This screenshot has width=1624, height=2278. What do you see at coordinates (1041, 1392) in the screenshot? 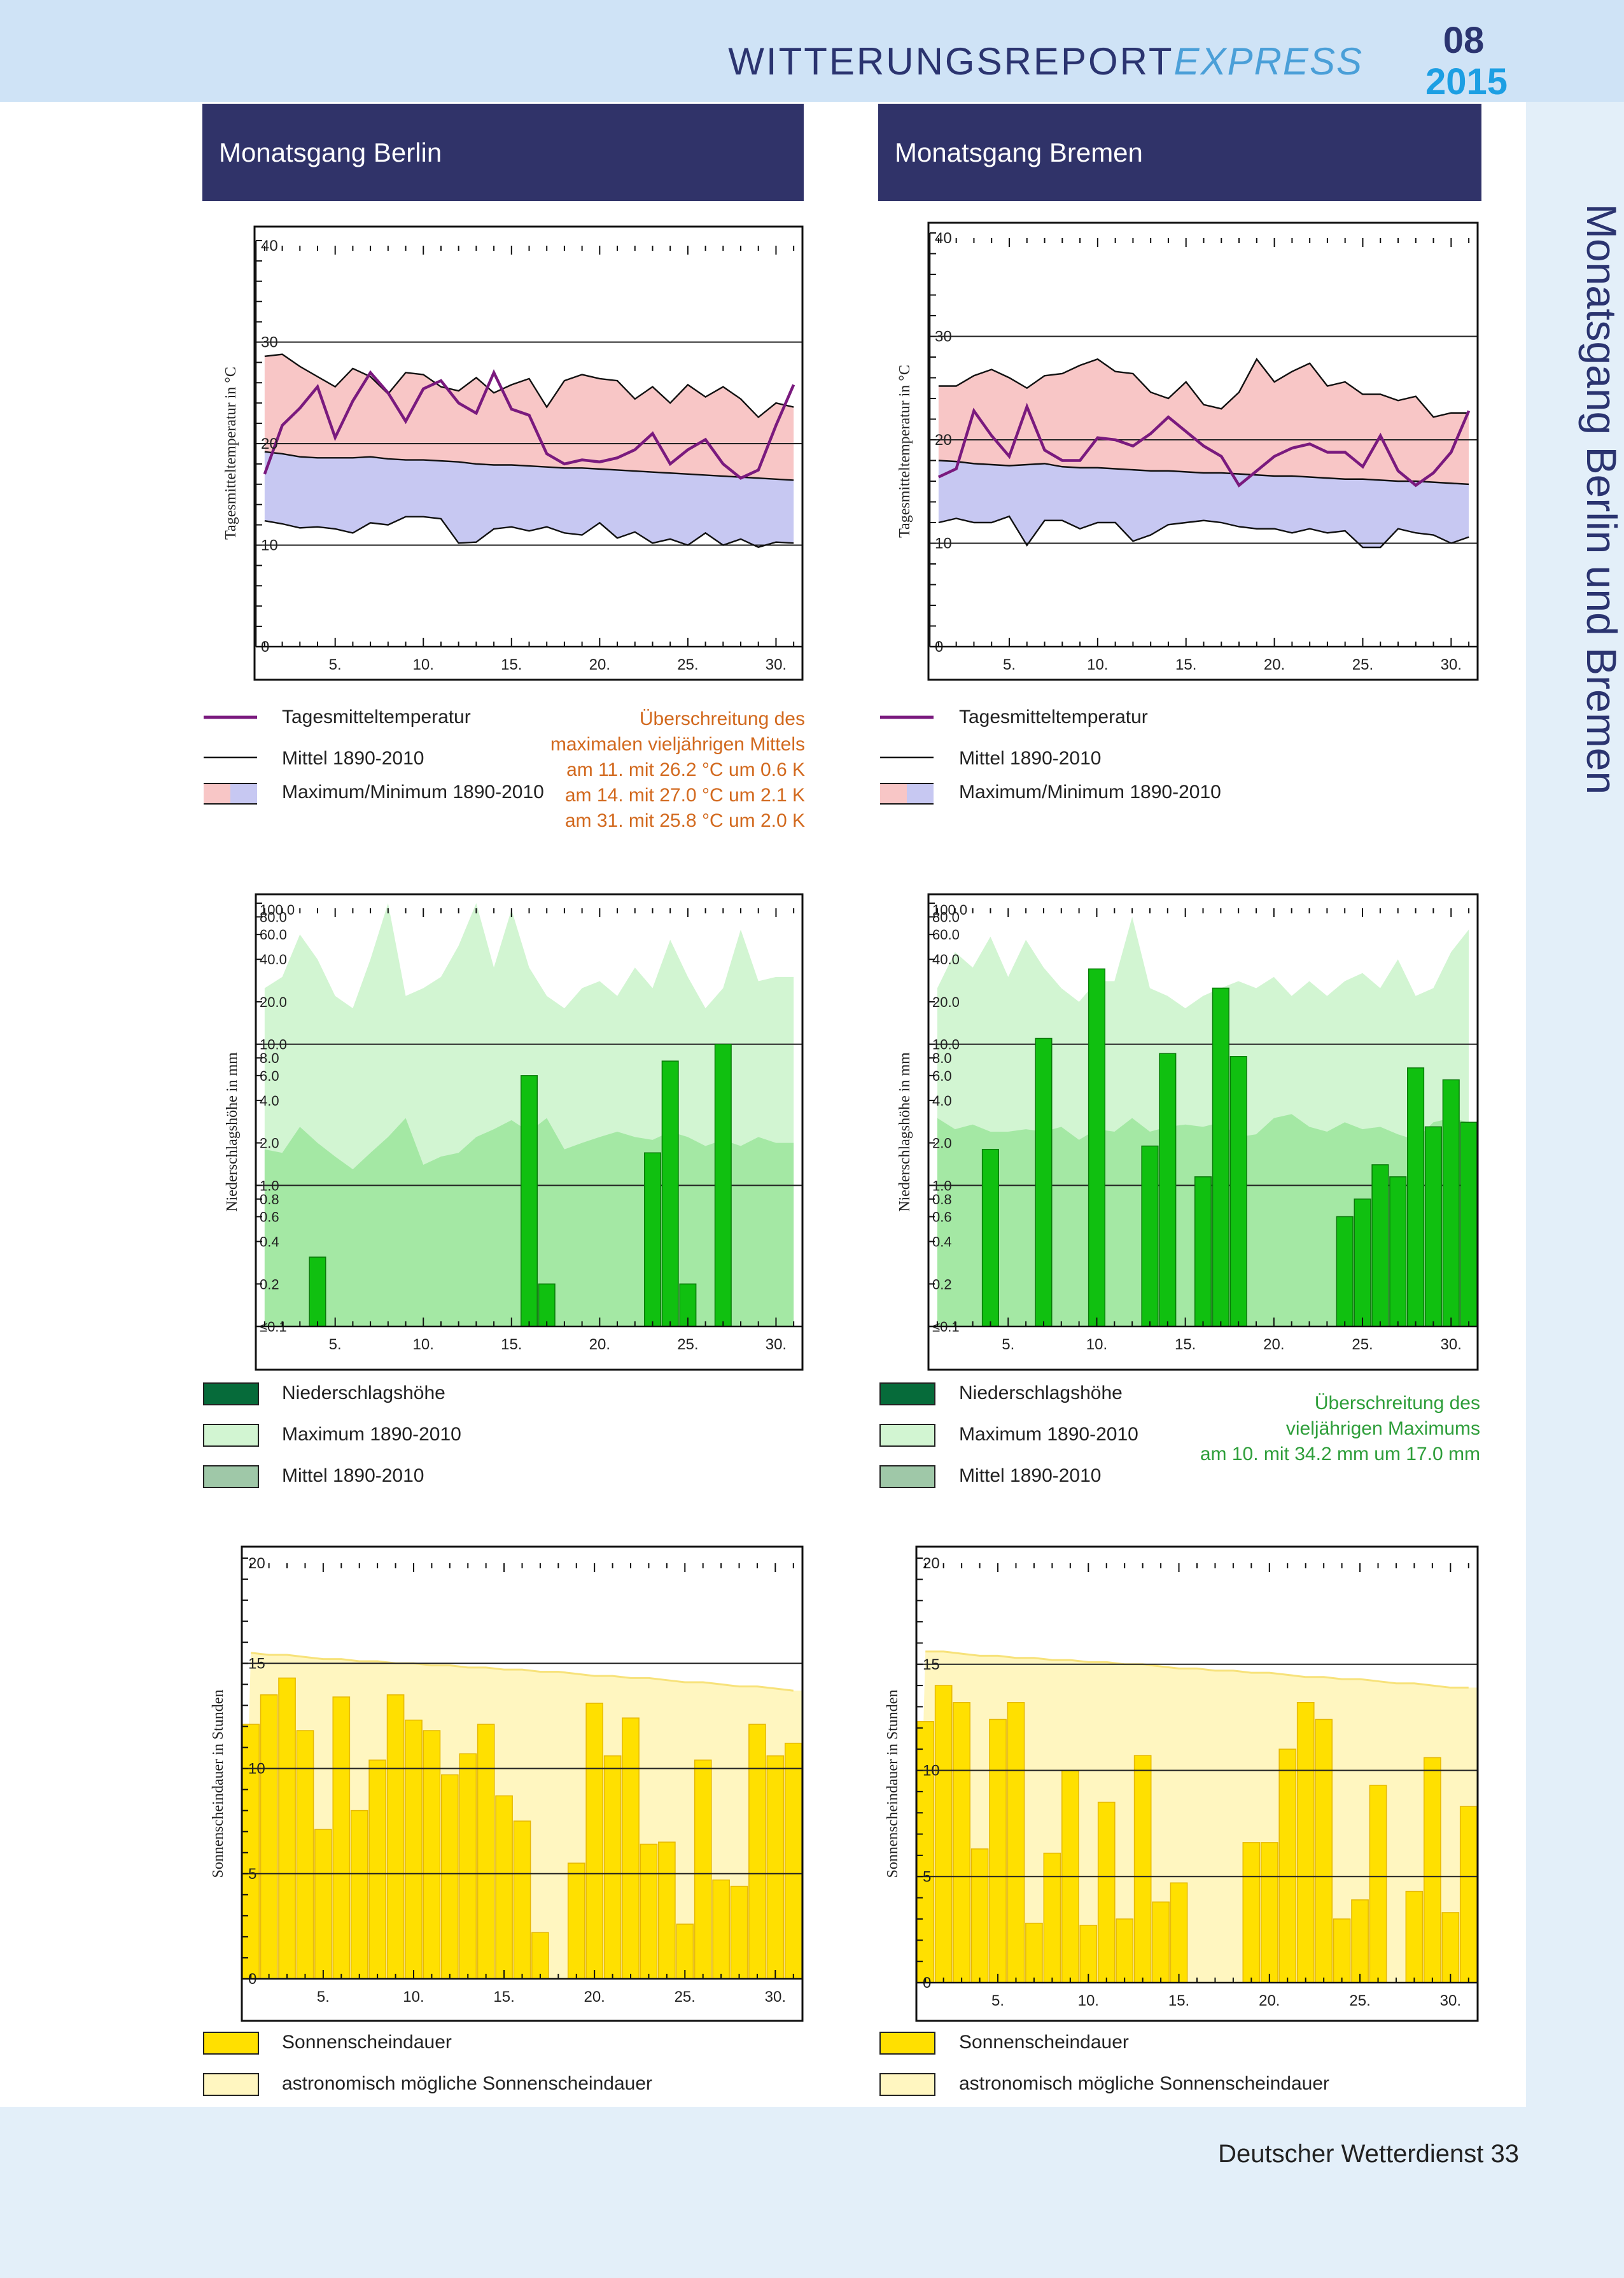
I see `legend-precip-amount-bremen: Niederschlagshöhe` at bounding box center [1041, 1392].